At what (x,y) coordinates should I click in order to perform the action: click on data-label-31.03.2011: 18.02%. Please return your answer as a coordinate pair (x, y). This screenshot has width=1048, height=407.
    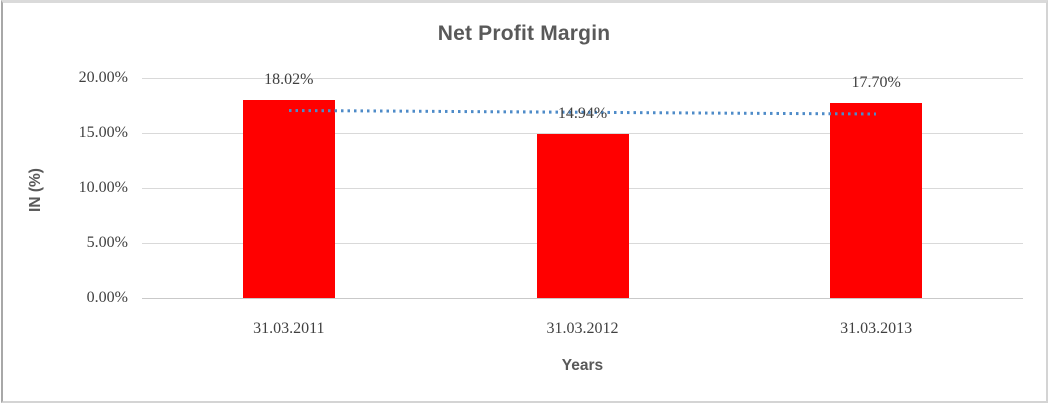
    Looking at the image, I should click on (289, 79).